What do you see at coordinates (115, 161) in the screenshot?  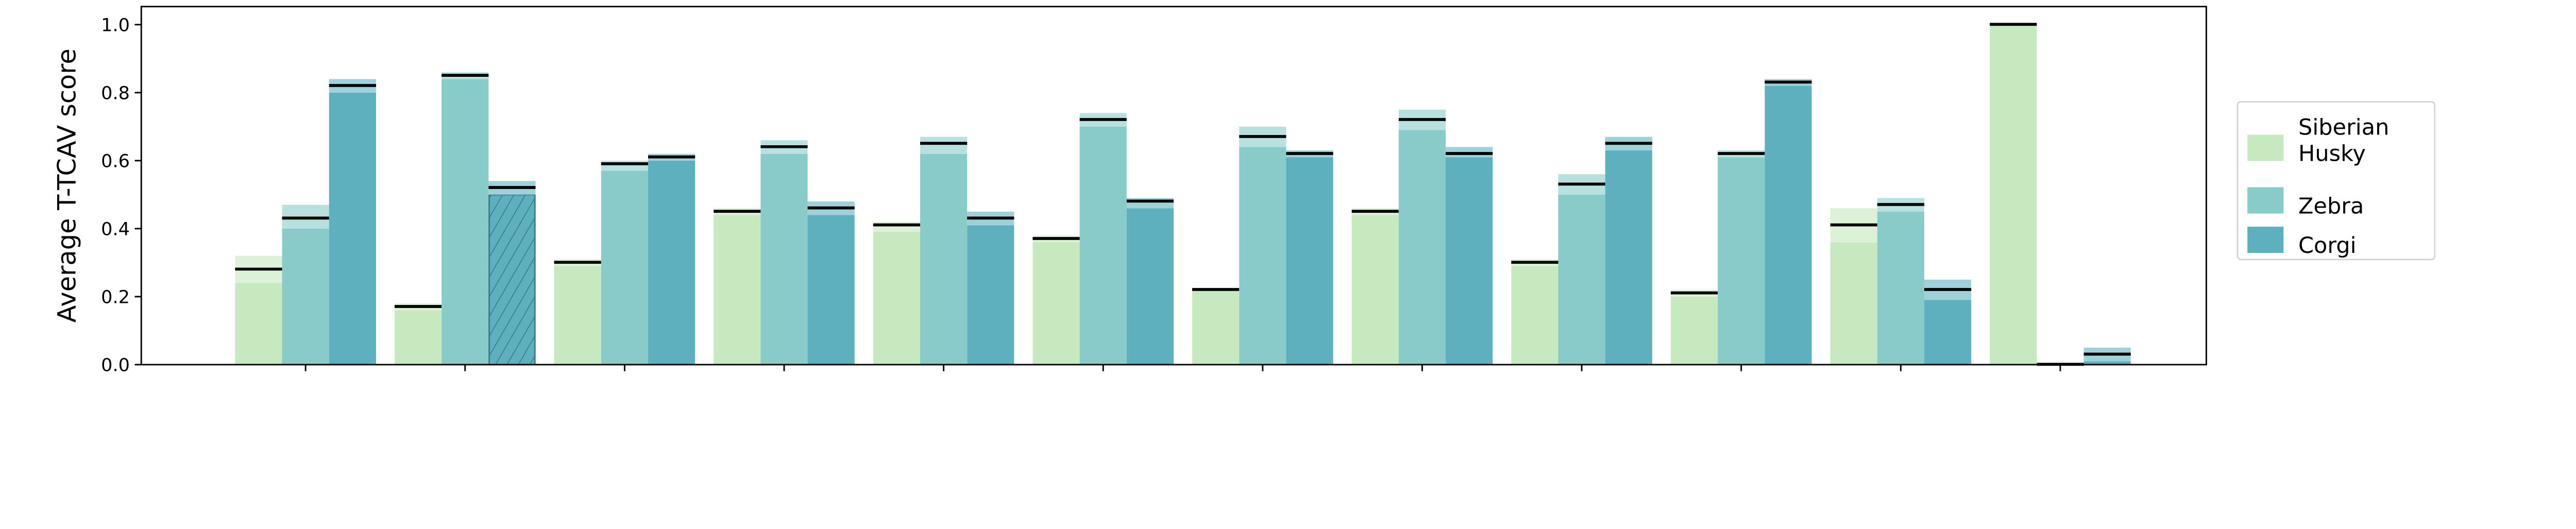 I see `y-tick-label: 0.6` at bounding box center [115, 161].